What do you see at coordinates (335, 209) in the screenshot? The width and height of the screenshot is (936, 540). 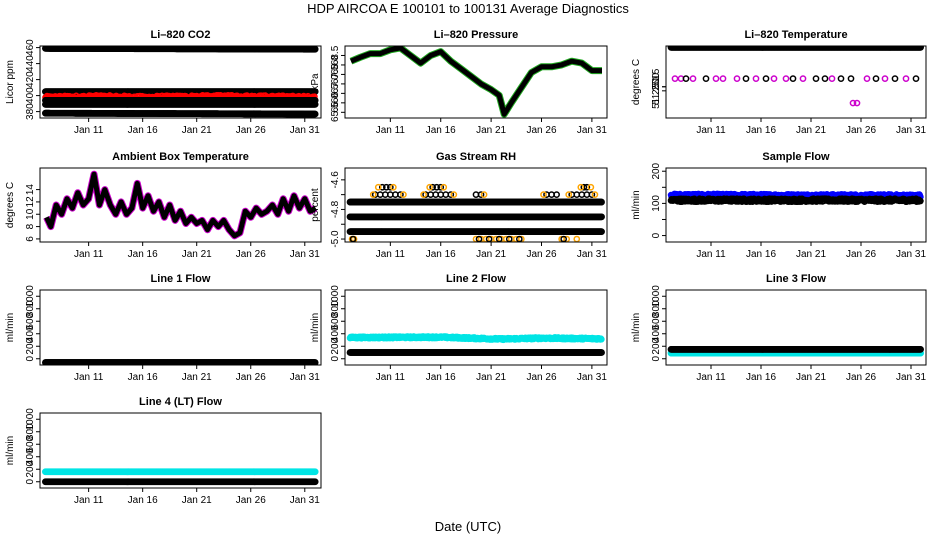 I see `y-tick-label: -4.8` at bounding box center [335, 209].